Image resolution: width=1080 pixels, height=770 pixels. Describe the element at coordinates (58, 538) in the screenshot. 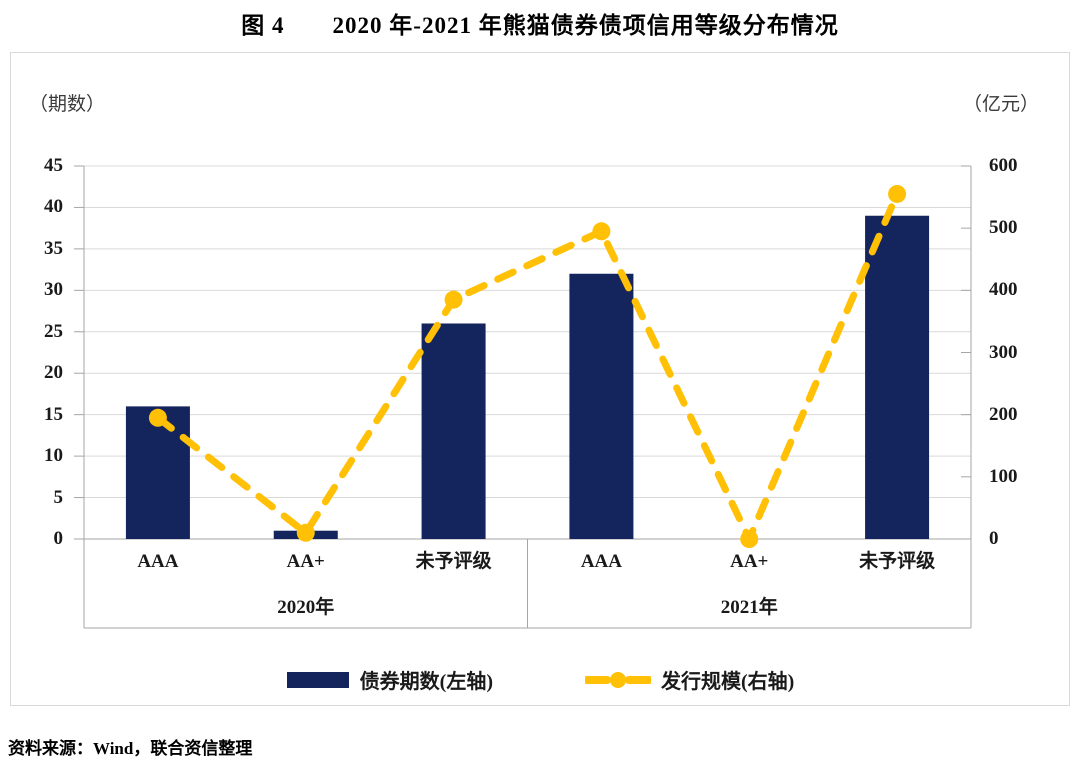

I see `left-axis-tick-label: 0` at that location.